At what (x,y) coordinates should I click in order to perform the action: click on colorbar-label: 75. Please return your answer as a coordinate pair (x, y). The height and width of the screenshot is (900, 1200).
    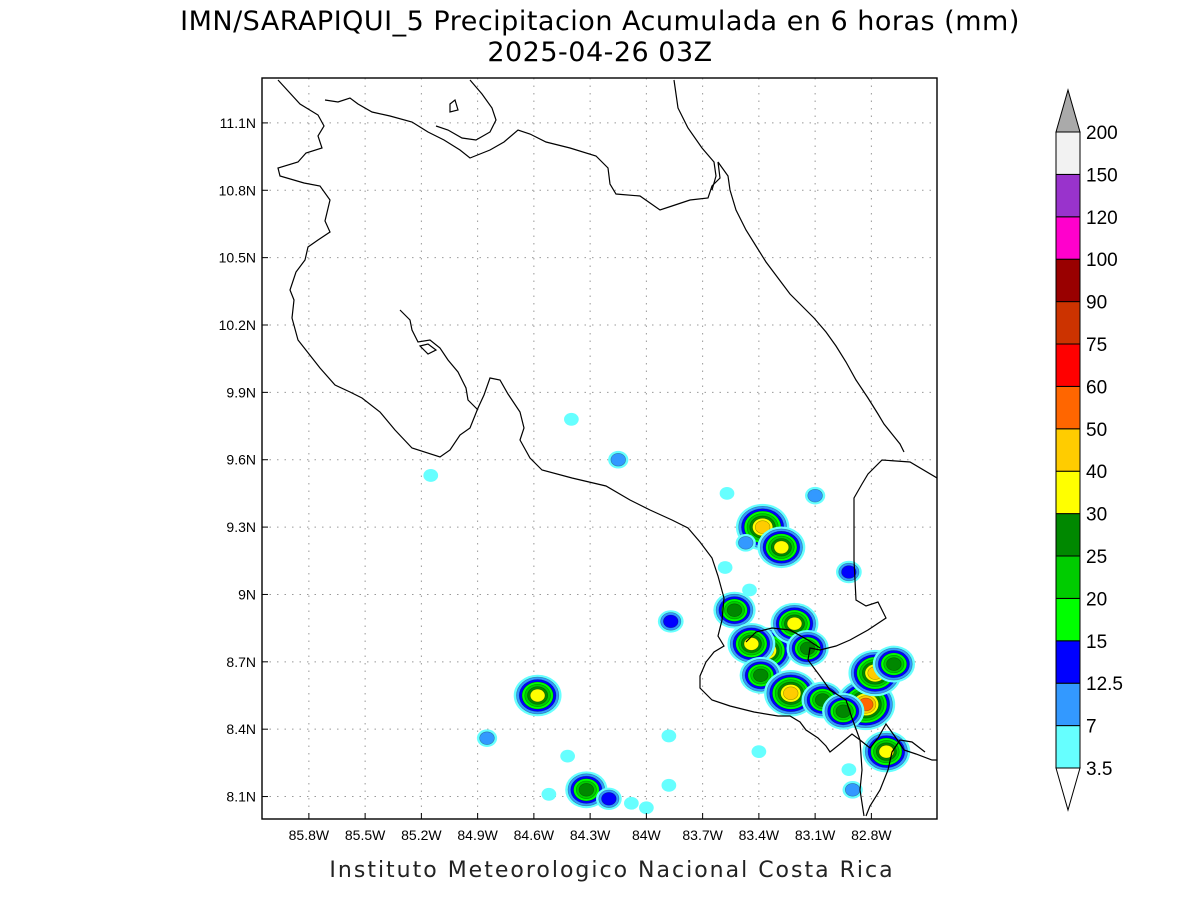
    Looking at the image, I should click on (1096, 345).